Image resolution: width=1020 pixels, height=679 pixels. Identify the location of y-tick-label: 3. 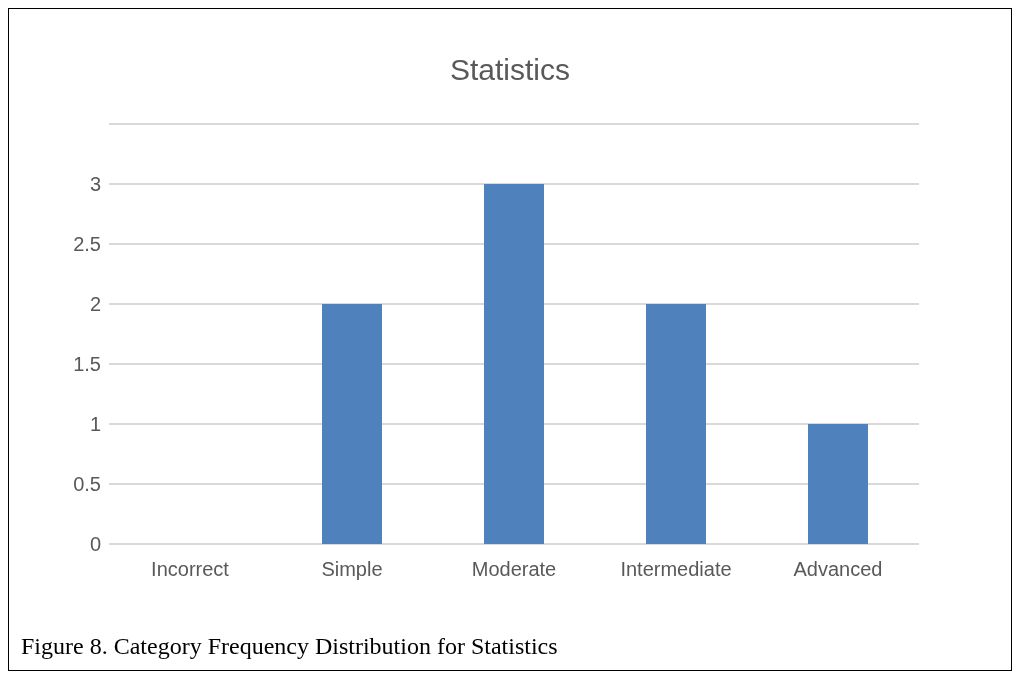
(95, 184).